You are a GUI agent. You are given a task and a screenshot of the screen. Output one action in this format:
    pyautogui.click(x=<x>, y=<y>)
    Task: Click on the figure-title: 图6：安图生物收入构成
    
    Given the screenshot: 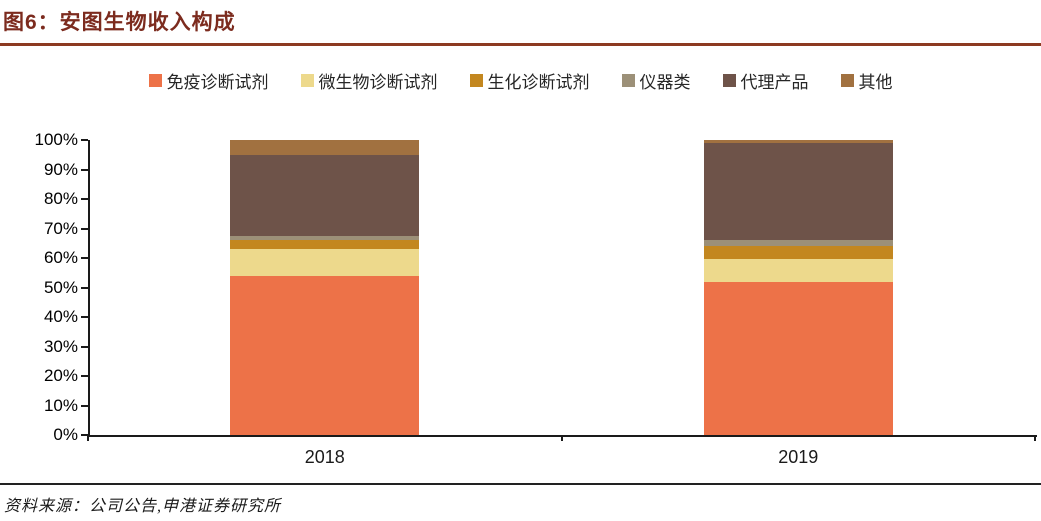 What is the action you would take?
    pyautogui.click(x=119, y=22)
    